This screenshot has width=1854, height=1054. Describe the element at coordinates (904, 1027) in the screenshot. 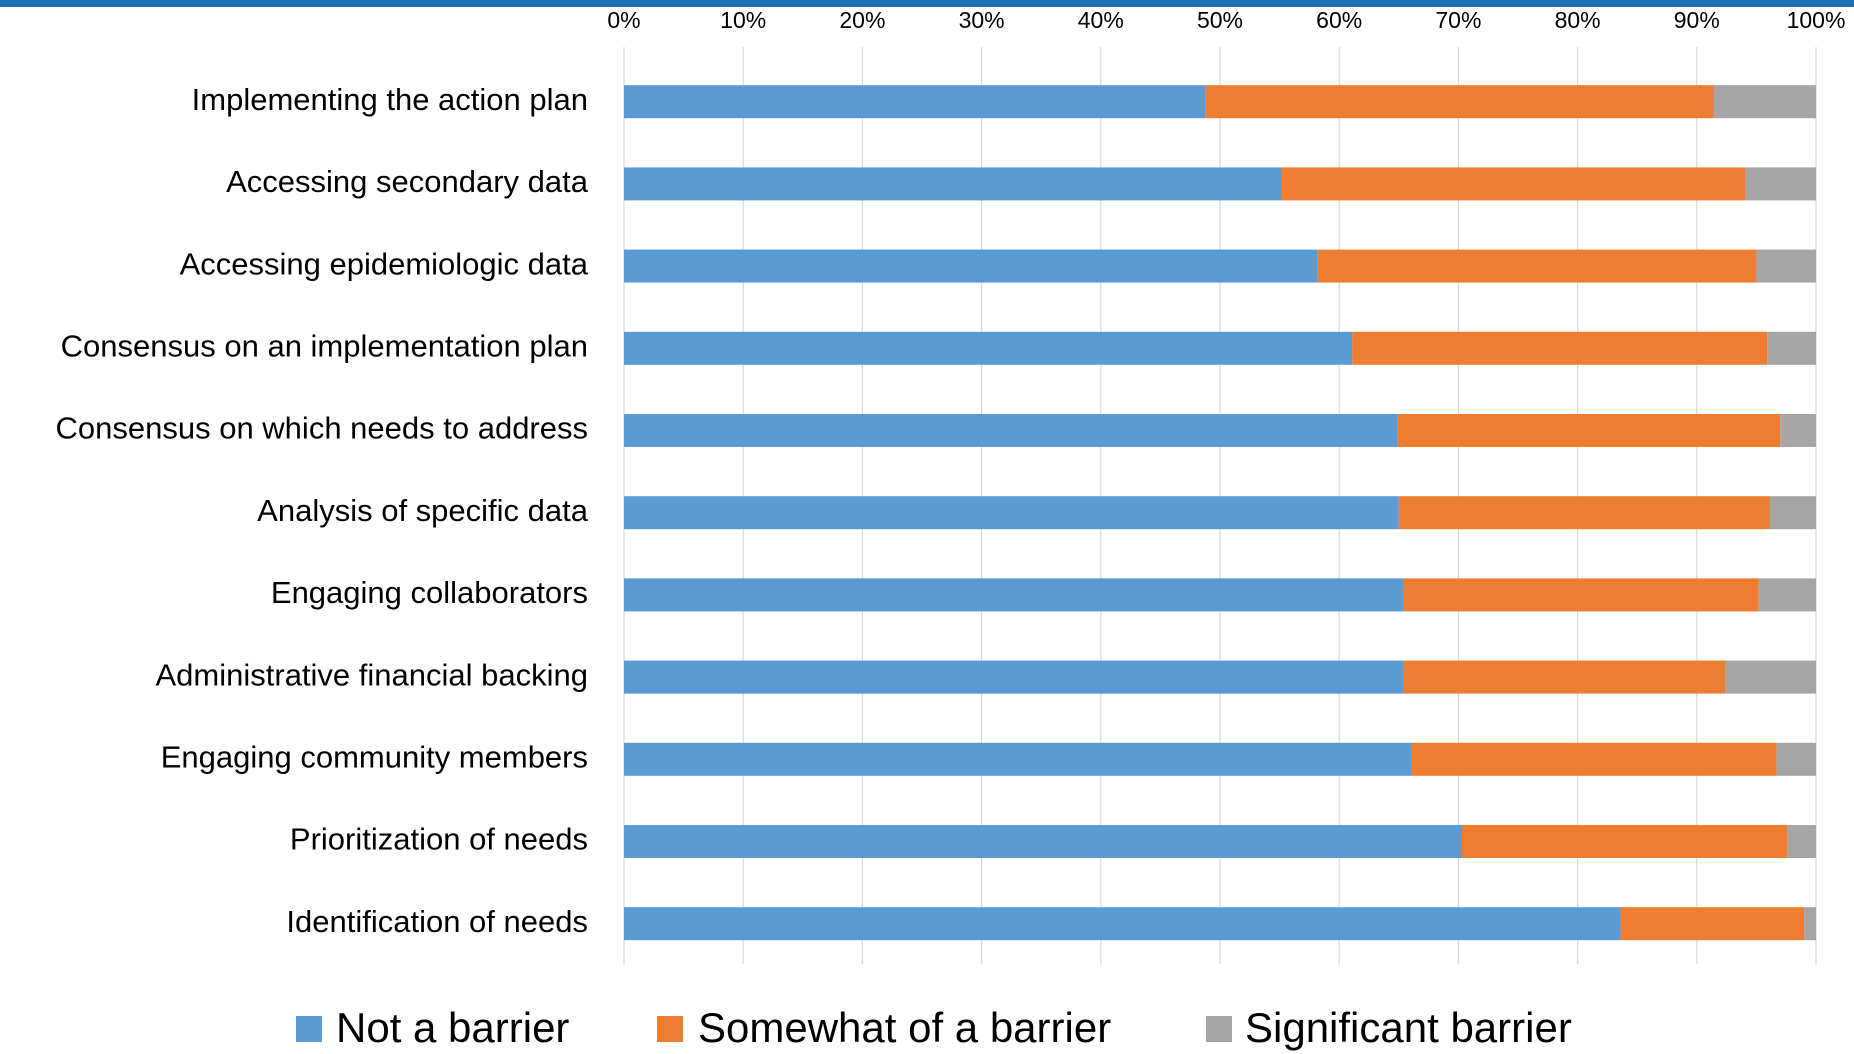

I see `legend-label: Somewhat of a barrier` at that location.